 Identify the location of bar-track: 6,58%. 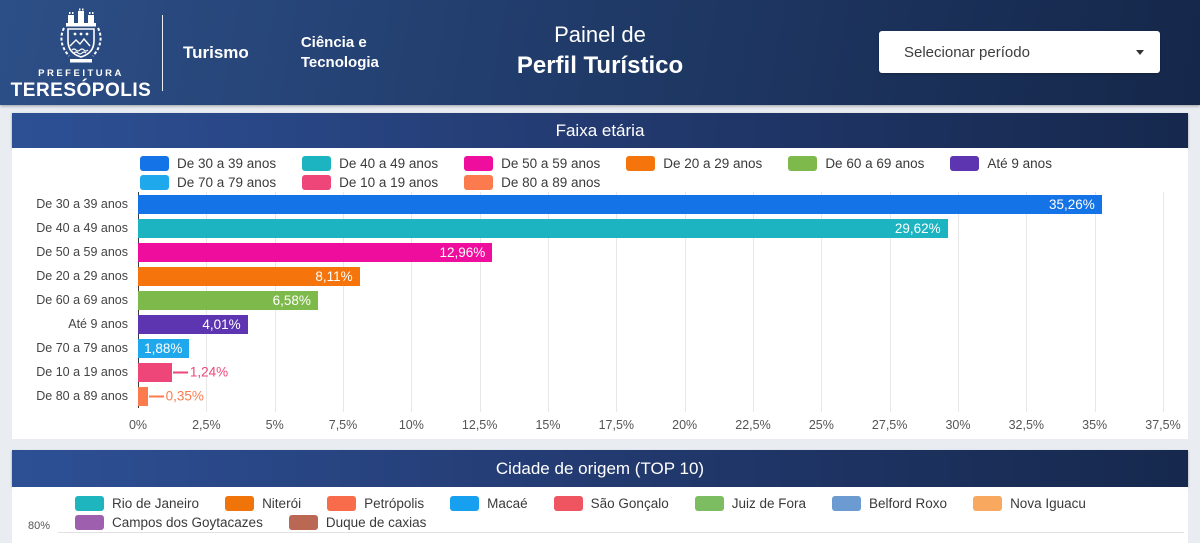
(650, 300).